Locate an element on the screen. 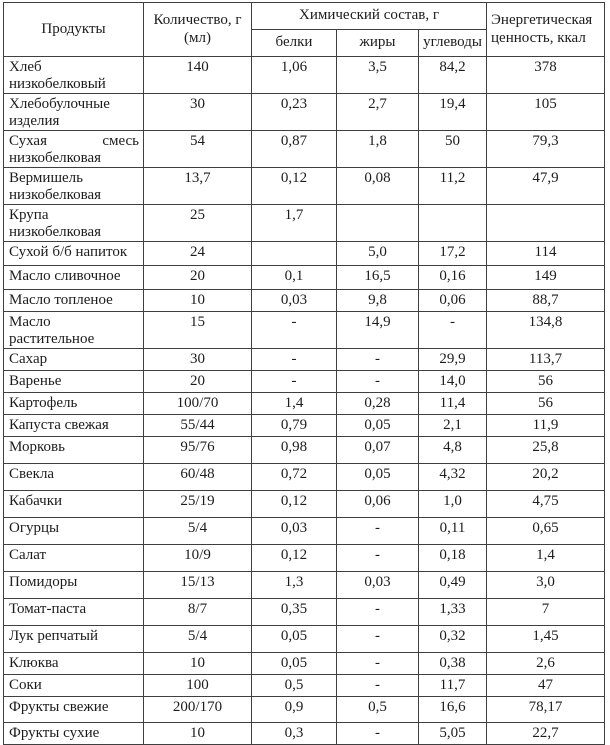 This screenshot has height=745, width=610. product-cell: Лук репчатый is located at coordinates (73, 639).